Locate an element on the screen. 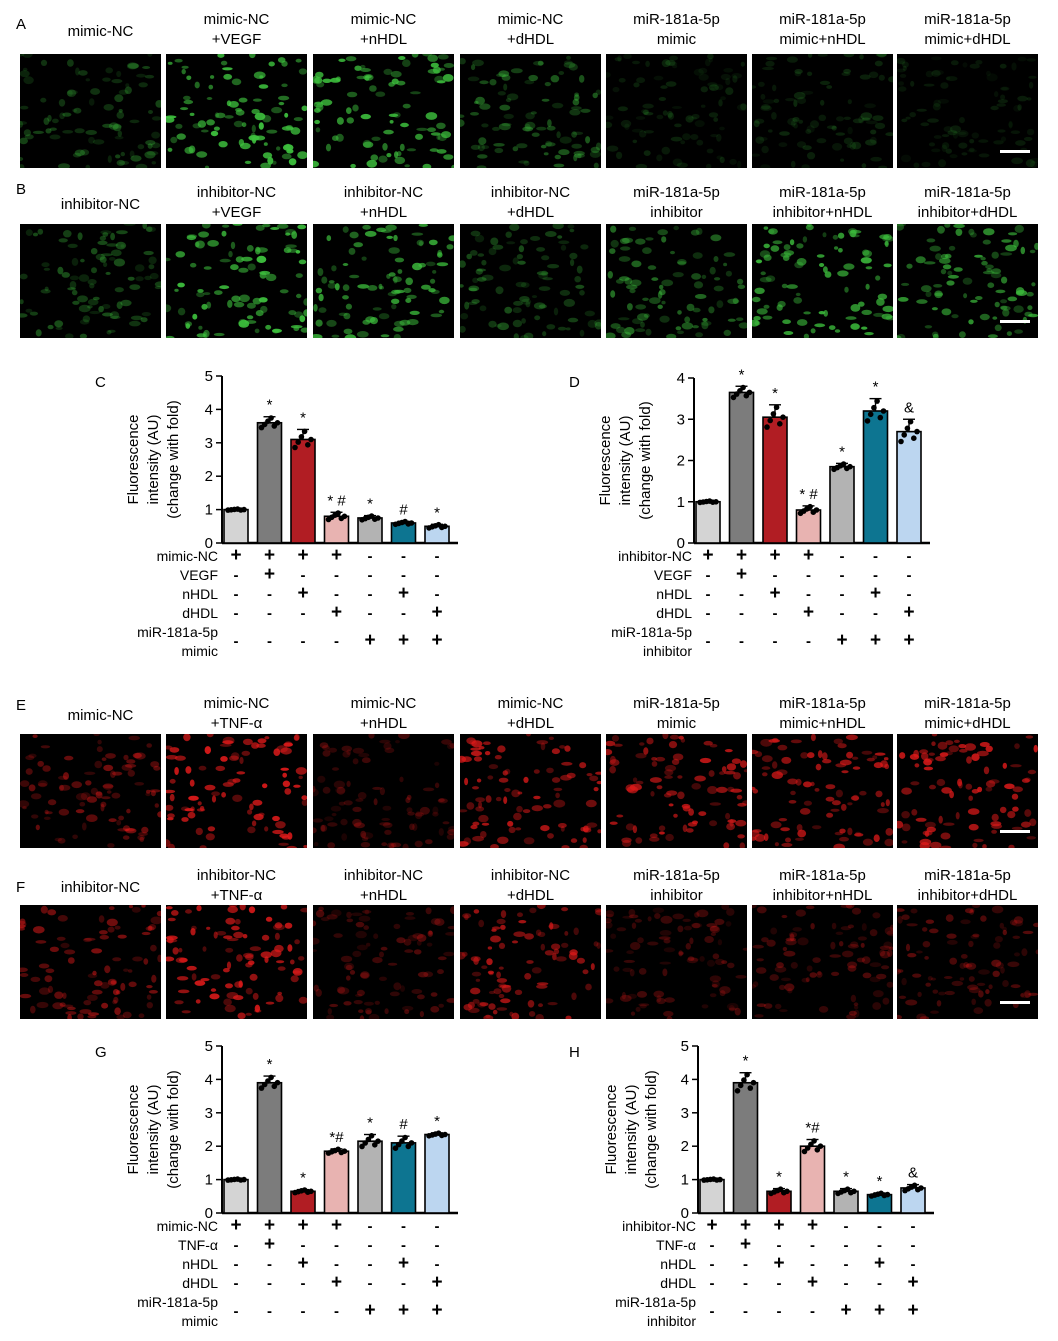  image-label: inhibitor-NC +nHDL is located at coordinates (383, 202).